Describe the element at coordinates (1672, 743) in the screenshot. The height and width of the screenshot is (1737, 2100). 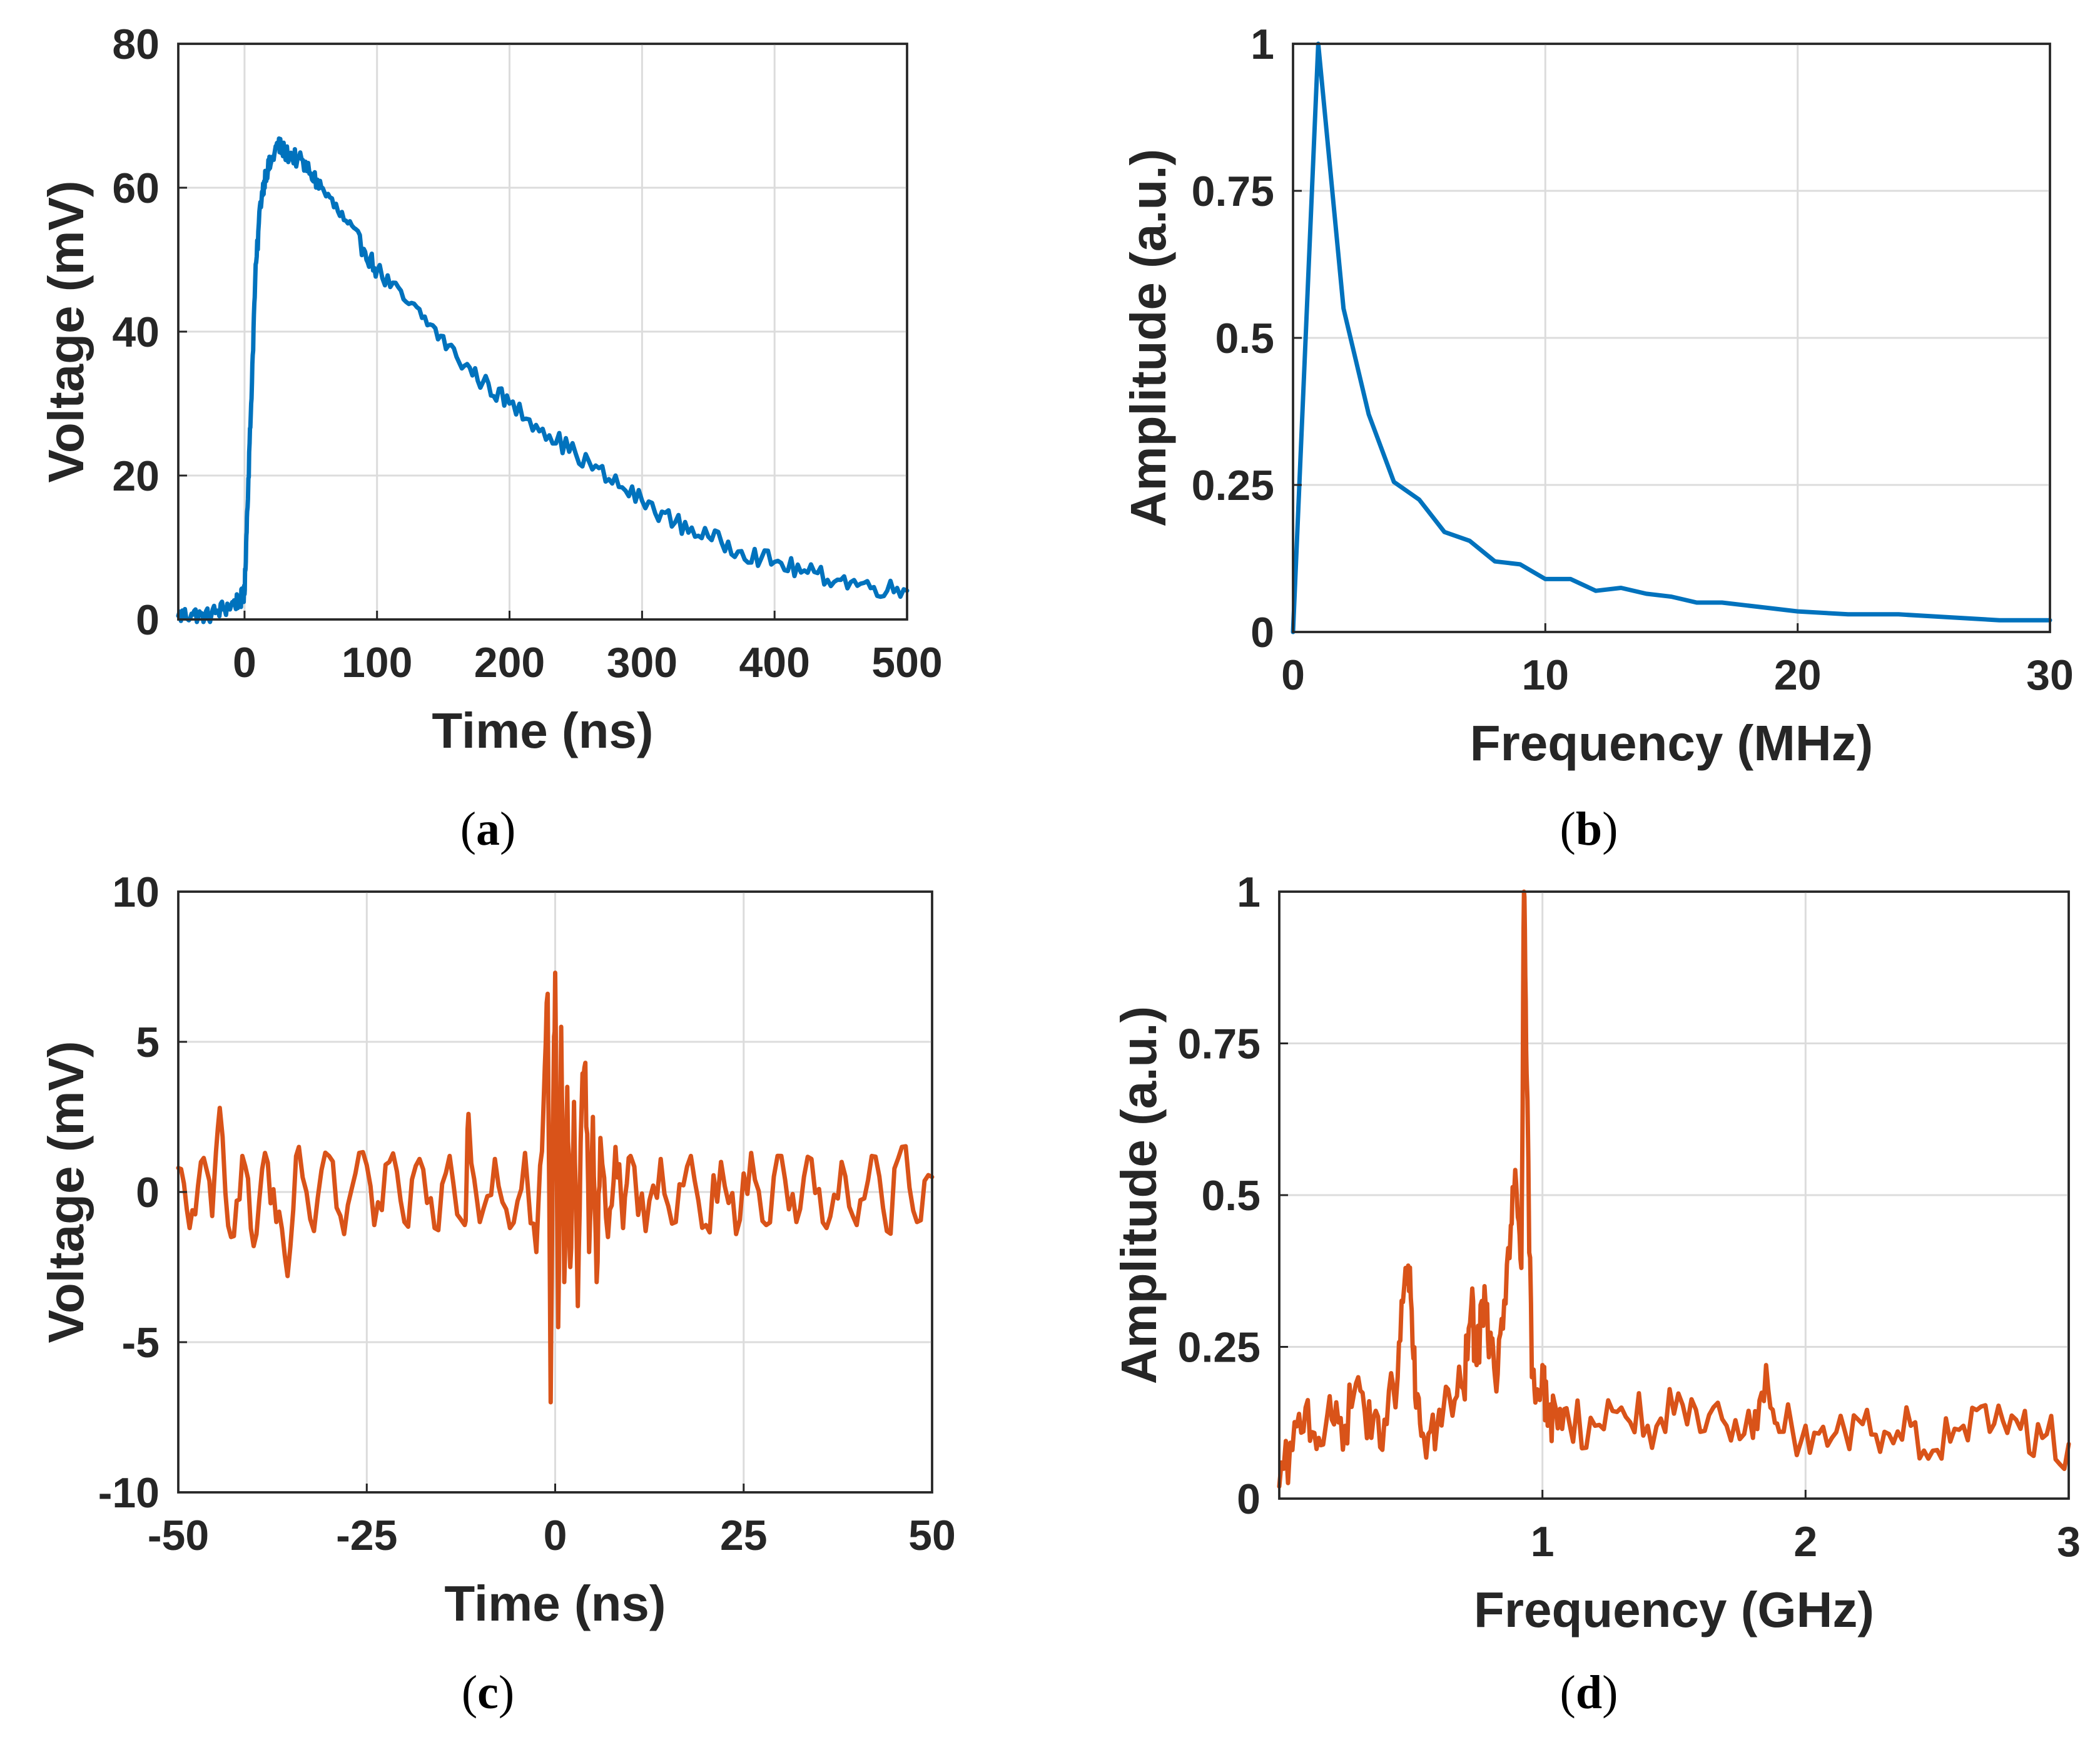
I see `x-axis-label: Frequency (MHz)` at that location.